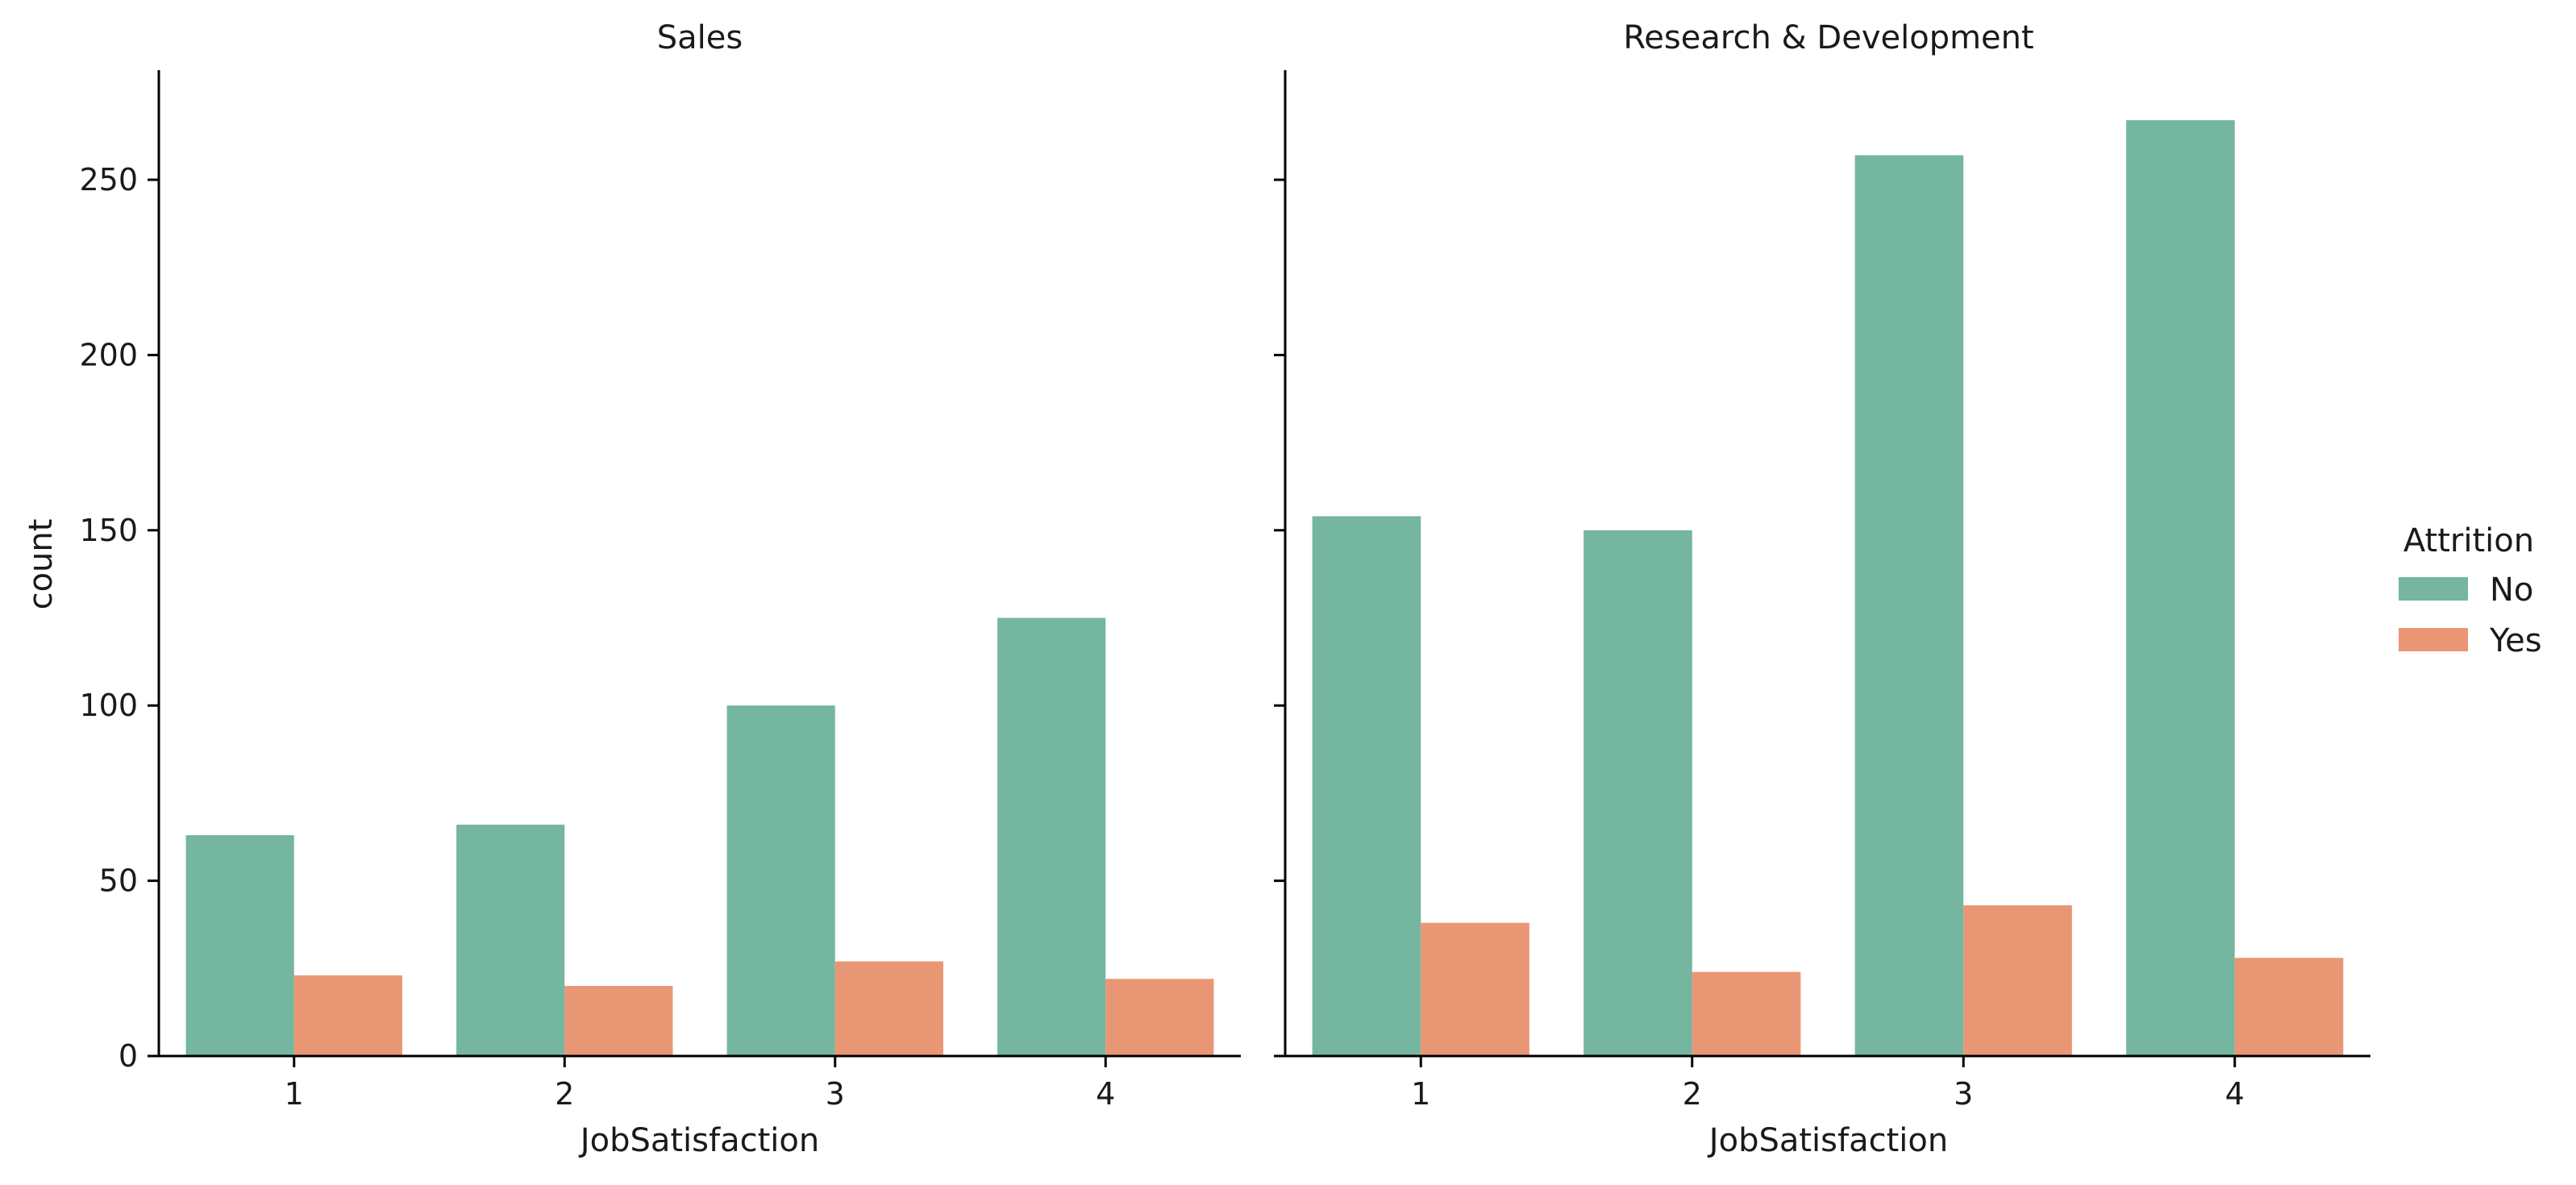  I want to click on x-tick-label-sales-3: 3, so click(836, 1094).